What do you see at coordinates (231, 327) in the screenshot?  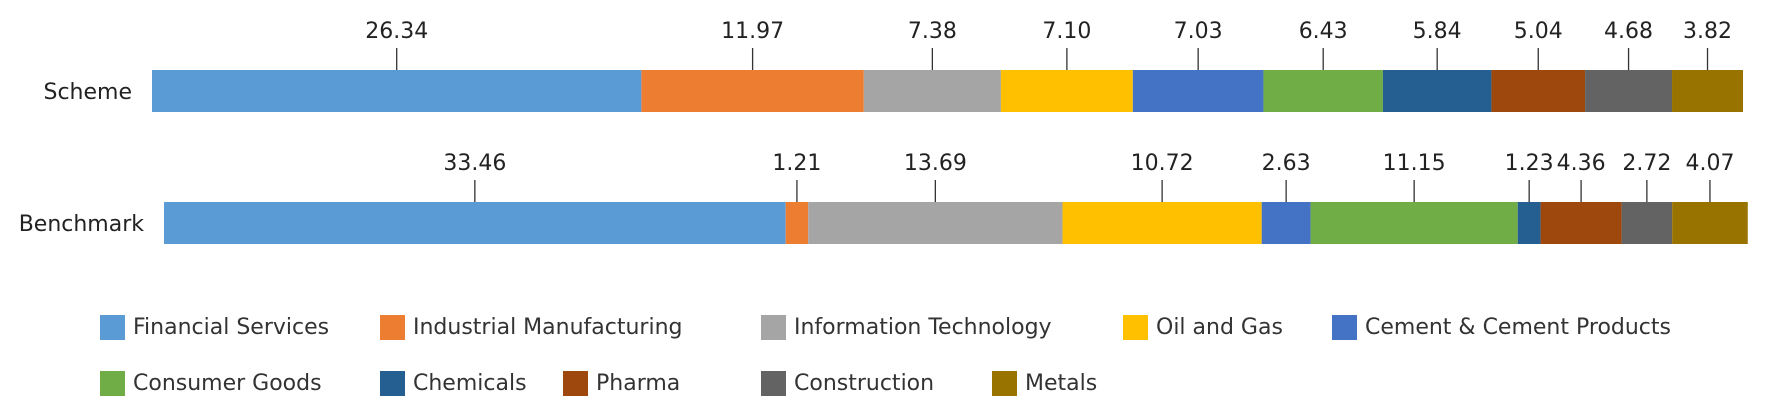 I see `legend-label: Financial Services` at bounding box center [231, 327].